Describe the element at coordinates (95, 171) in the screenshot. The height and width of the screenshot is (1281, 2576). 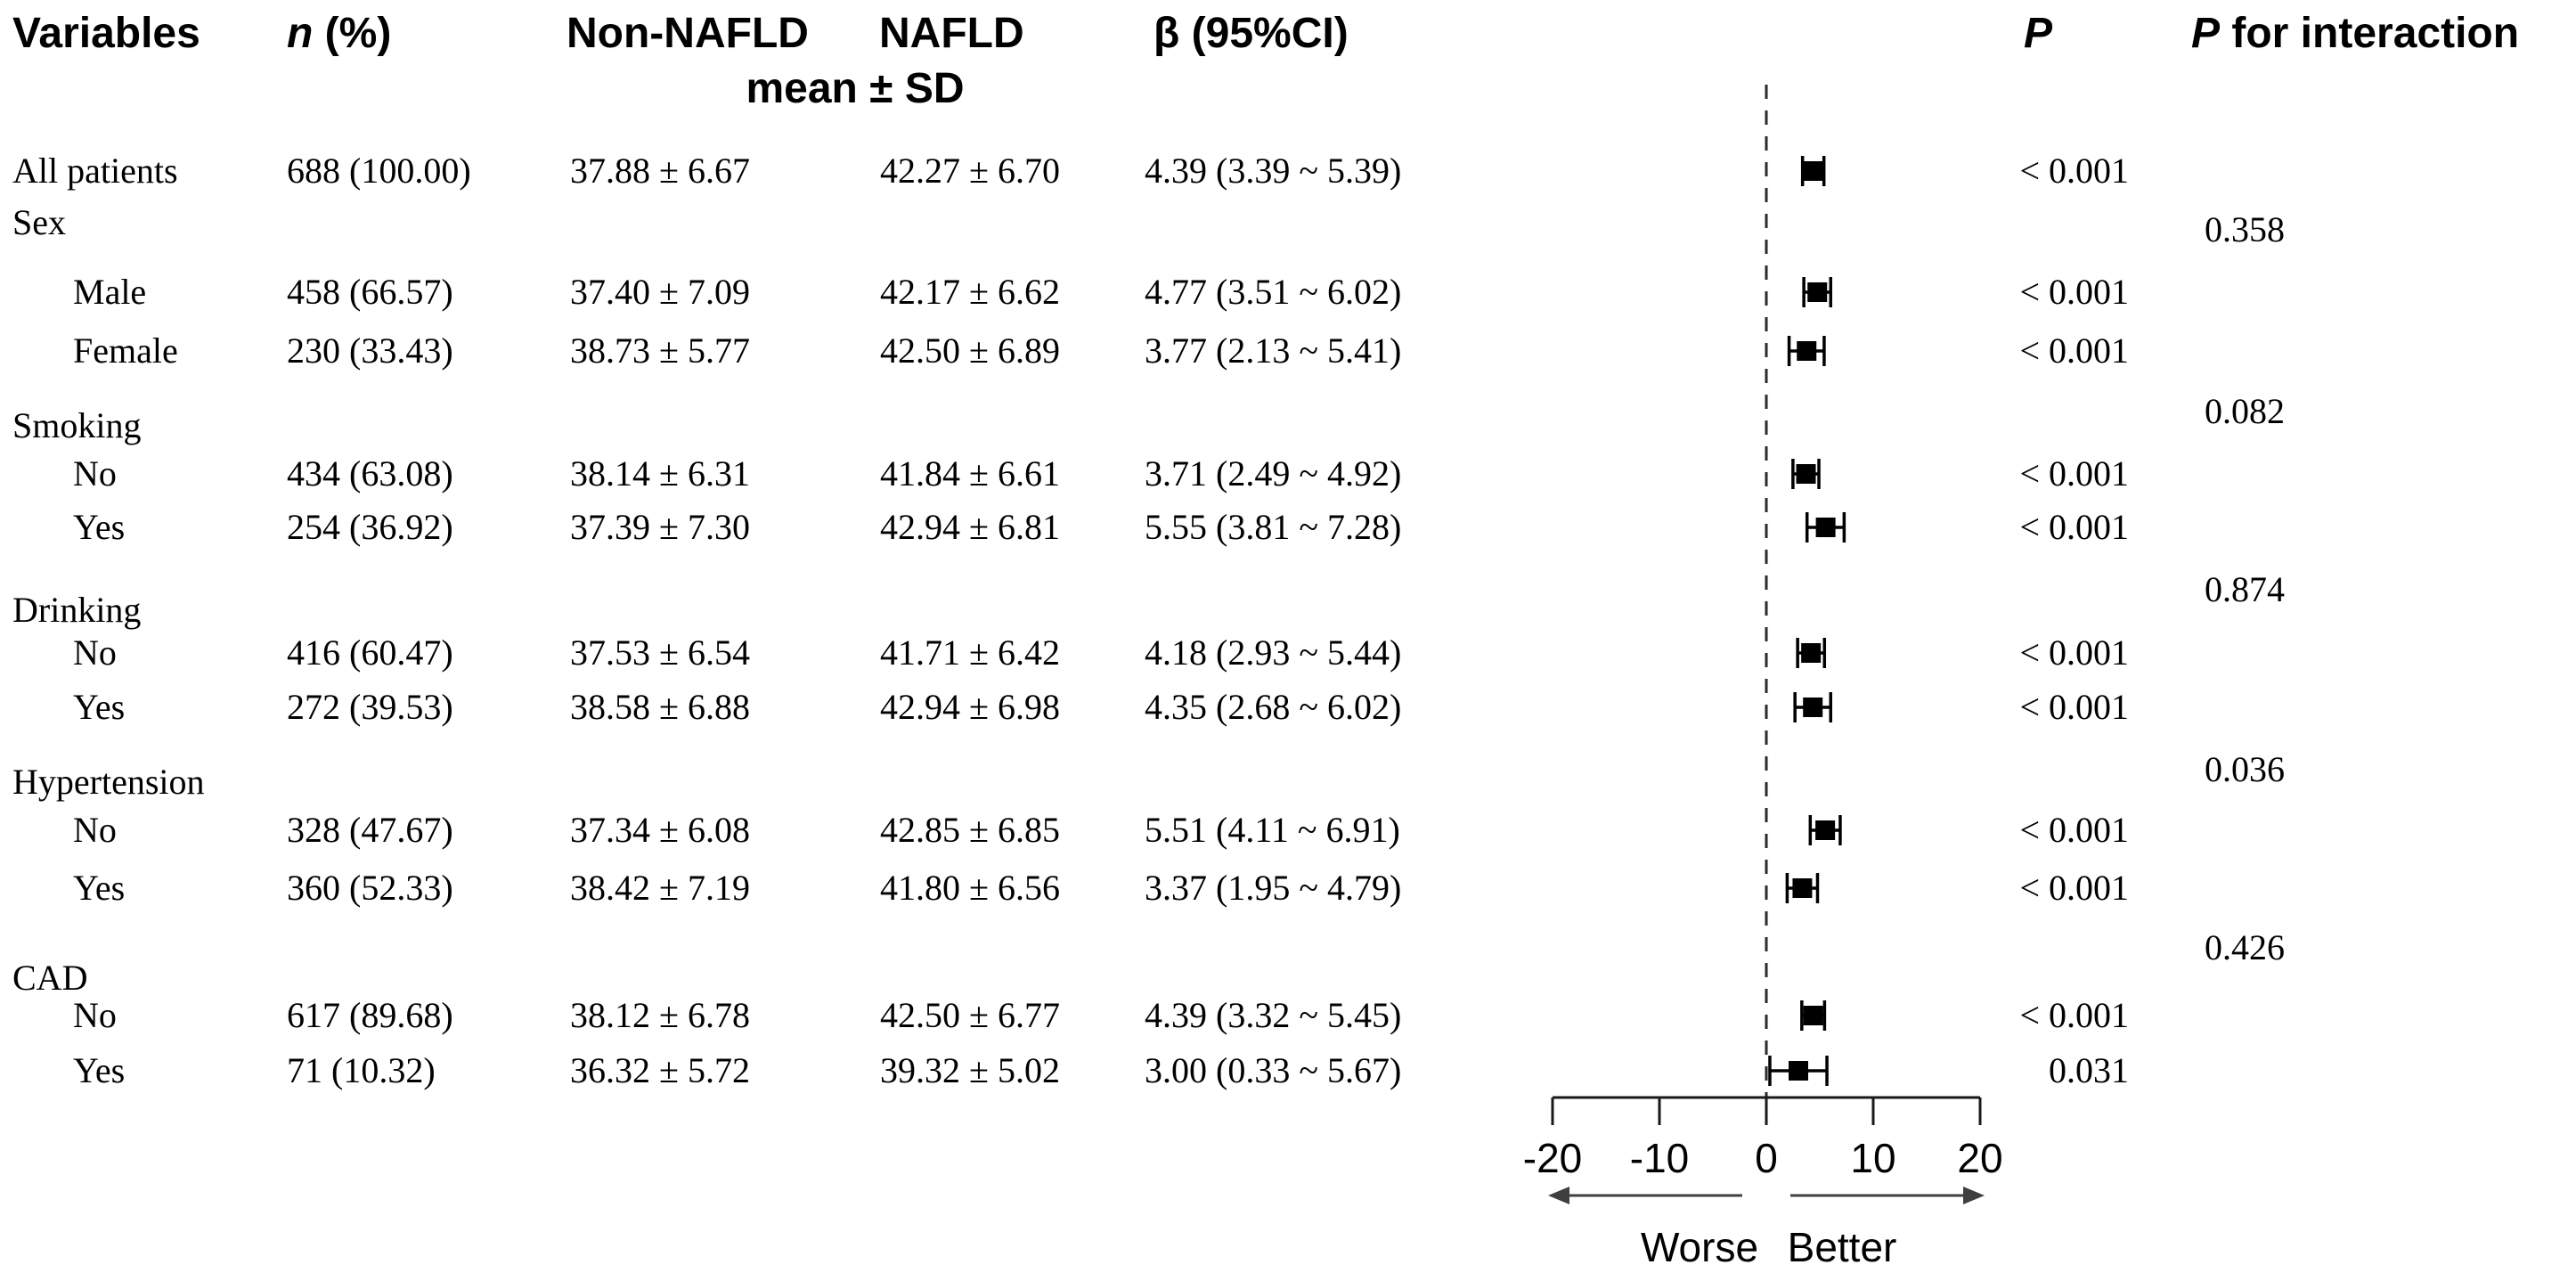
I see `row-label: All patients` at that location.